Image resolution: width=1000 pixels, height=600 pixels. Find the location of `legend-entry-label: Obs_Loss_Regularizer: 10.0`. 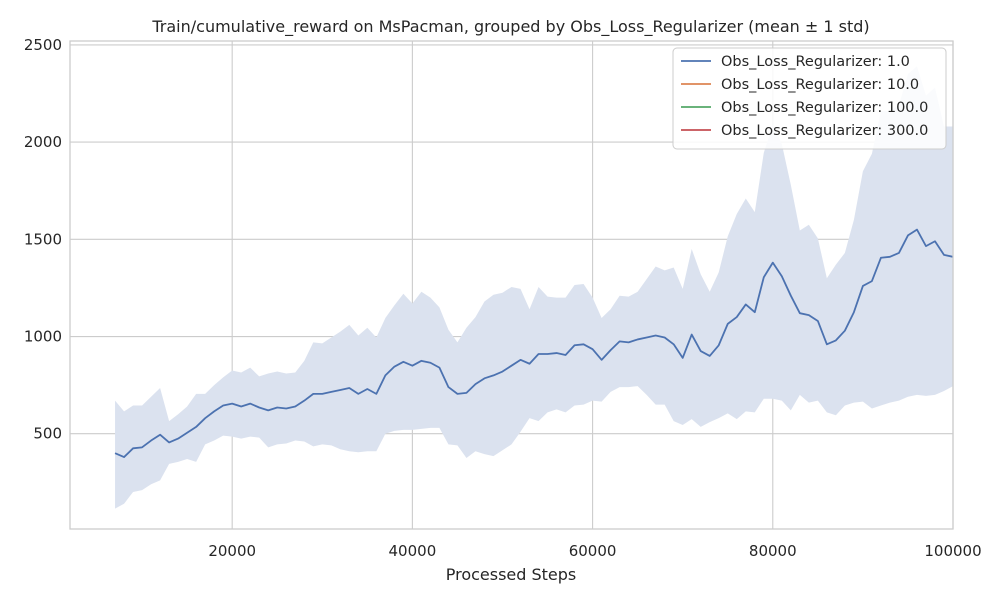

legend-entry-label: Obs_Loss_Regularizer: 10.0 is located at coordinates (820, 85).